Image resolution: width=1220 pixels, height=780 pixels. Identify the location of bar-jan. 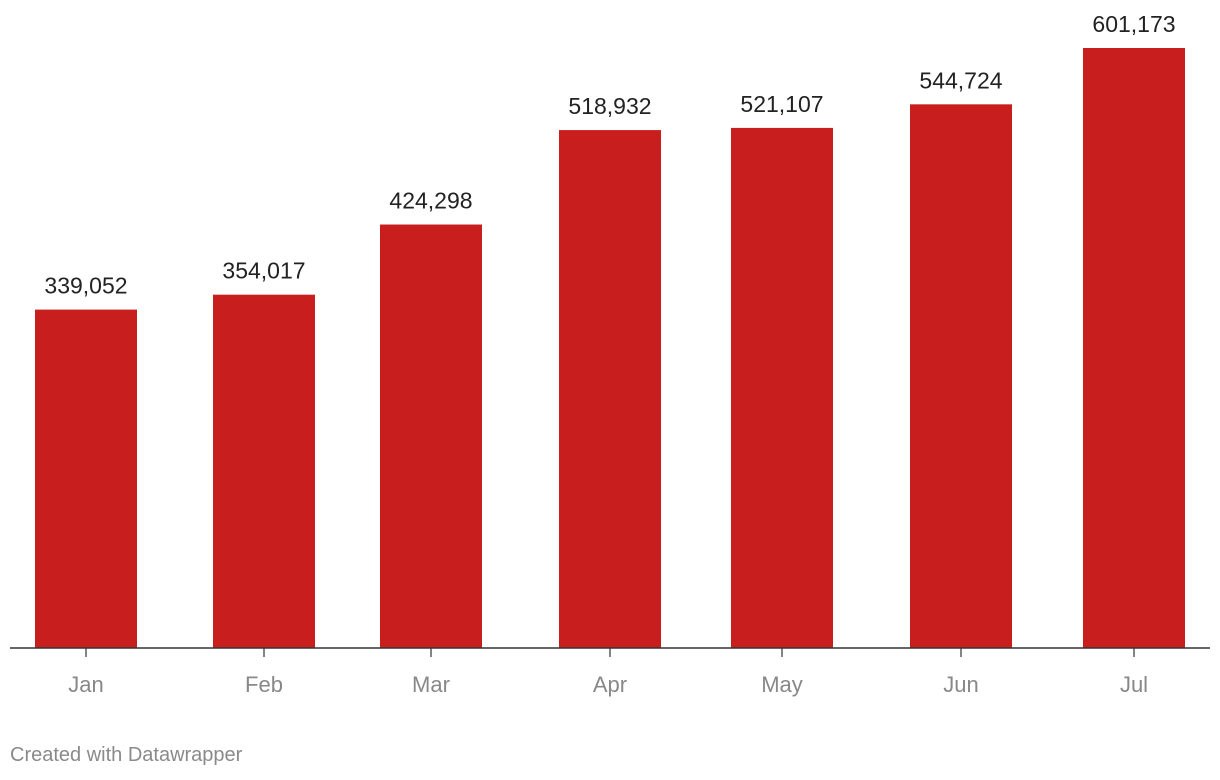
(86, 478).